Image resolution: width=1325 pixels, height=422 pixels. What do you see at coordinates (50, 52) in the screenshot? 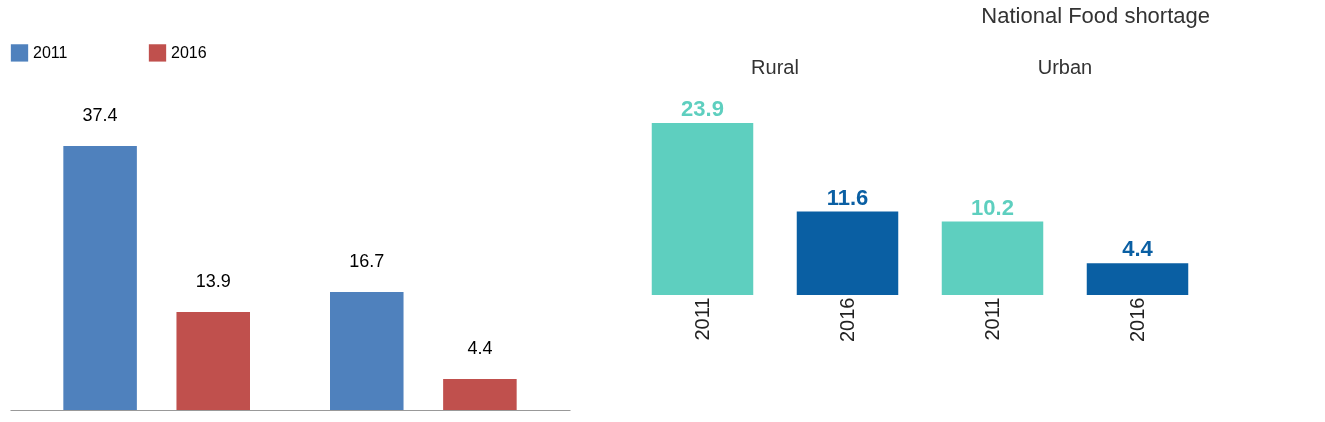
I see `legend-label: 2011` at bounding box center [50, 52].